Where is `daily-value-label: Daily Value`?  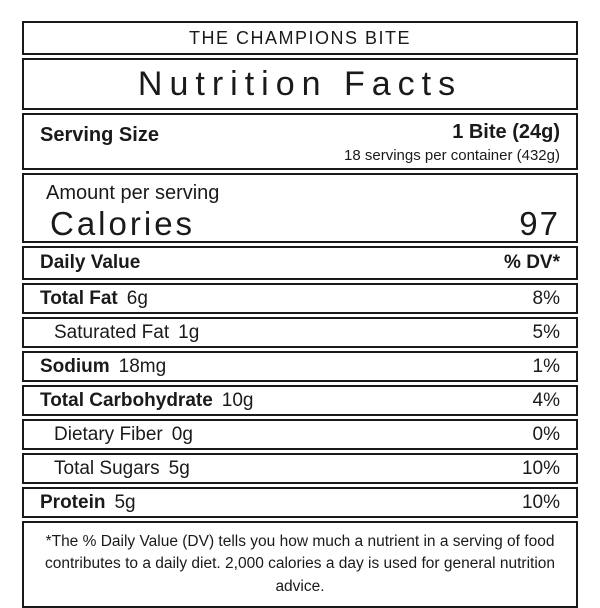
daily-value-label: Daily Value is located at coordinates (90, 262).